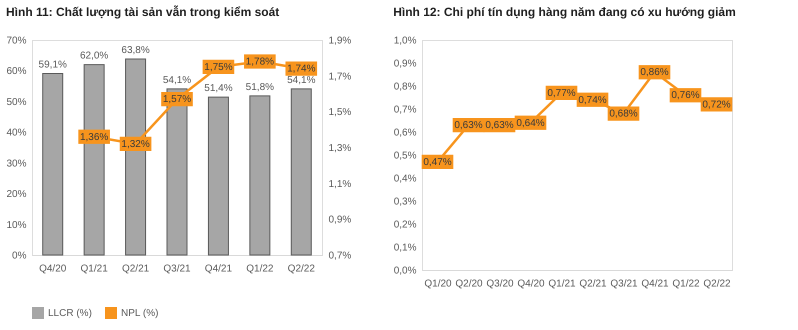 This screenshot has width=798, height=330. Describe the element at coordinates (16, 72) in the screenshot. I see `y-tick-label: 60%` at that location.